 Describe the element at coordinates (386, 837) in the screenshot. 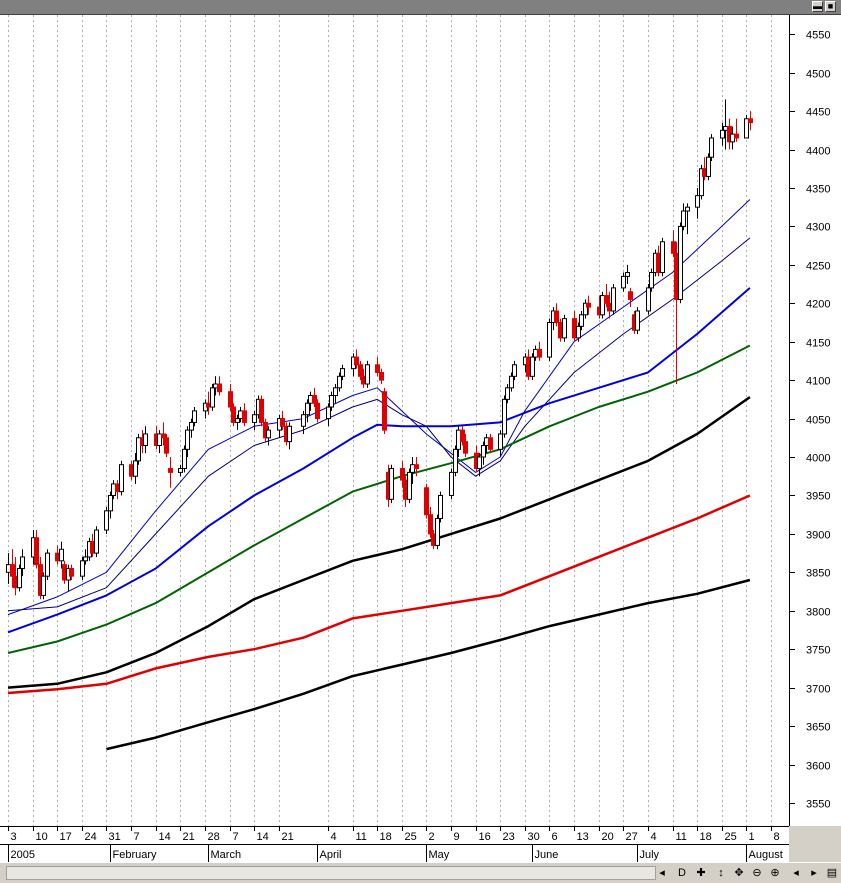

I see `x-tick-label: 18` at that location.